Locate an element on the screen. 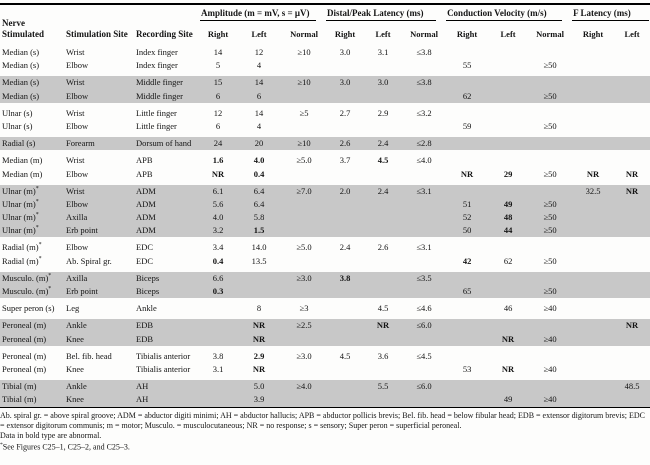  table-row: Ulnar (s) Elbow Little finger 6 4 59 ≥50 is located at coordinates (325, 127).